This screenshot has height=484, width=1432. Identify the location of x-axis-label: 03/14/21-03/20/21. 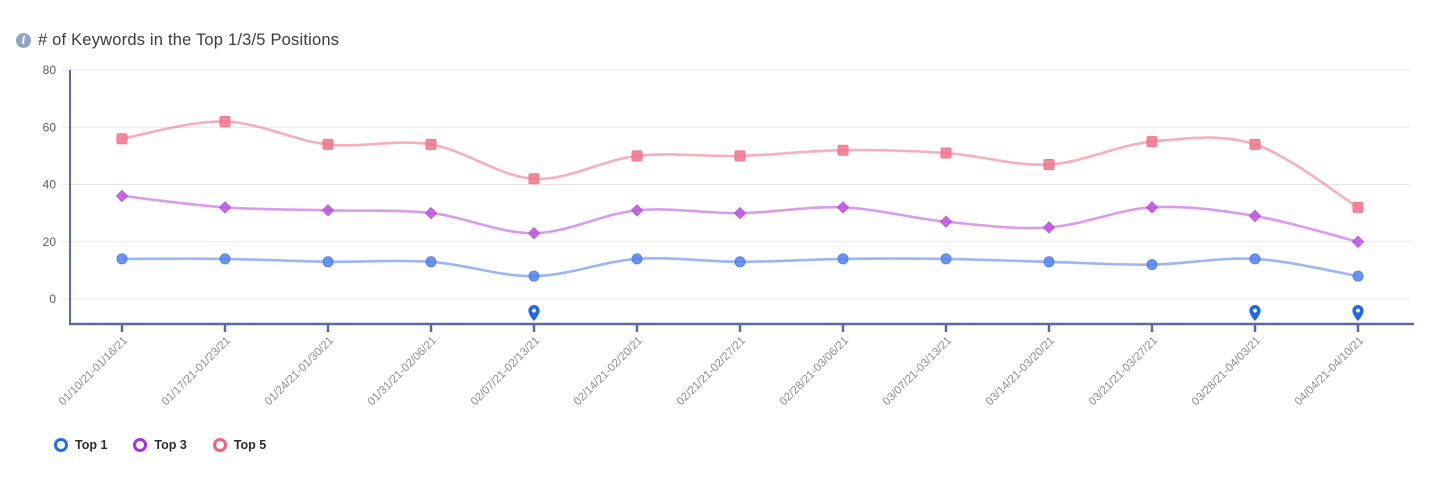
(1020, 371).